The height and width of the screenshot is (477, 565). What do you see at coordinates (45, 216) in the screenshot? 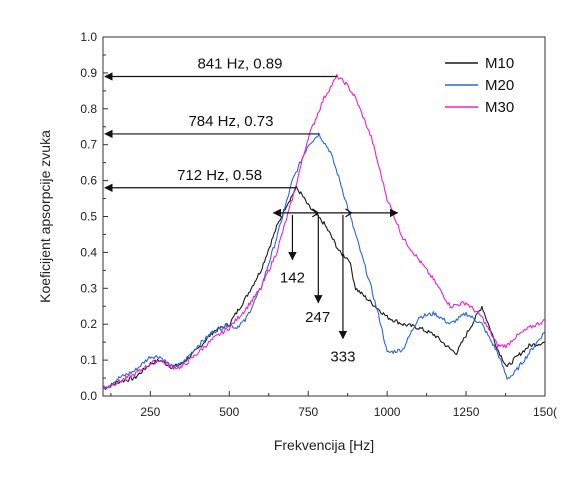
I see `y-axis-title: Koeficijent apsorpcije zvuka` at bounding box center [45, 216].